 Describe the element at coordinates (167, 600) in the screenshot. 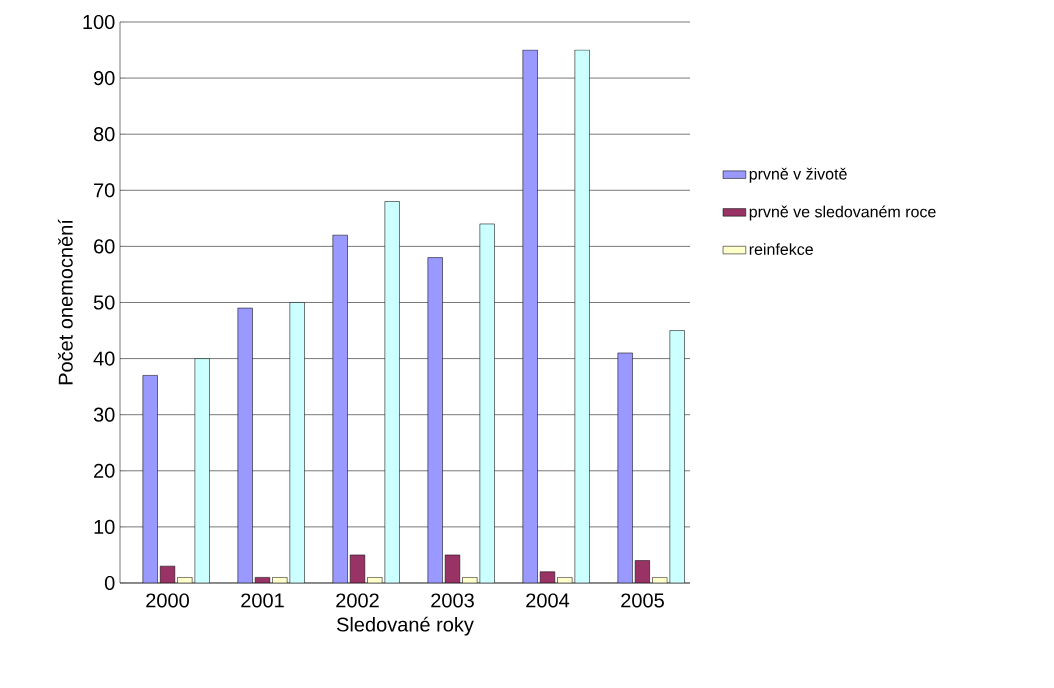

I see `x-tick-label: 2000` at that location.